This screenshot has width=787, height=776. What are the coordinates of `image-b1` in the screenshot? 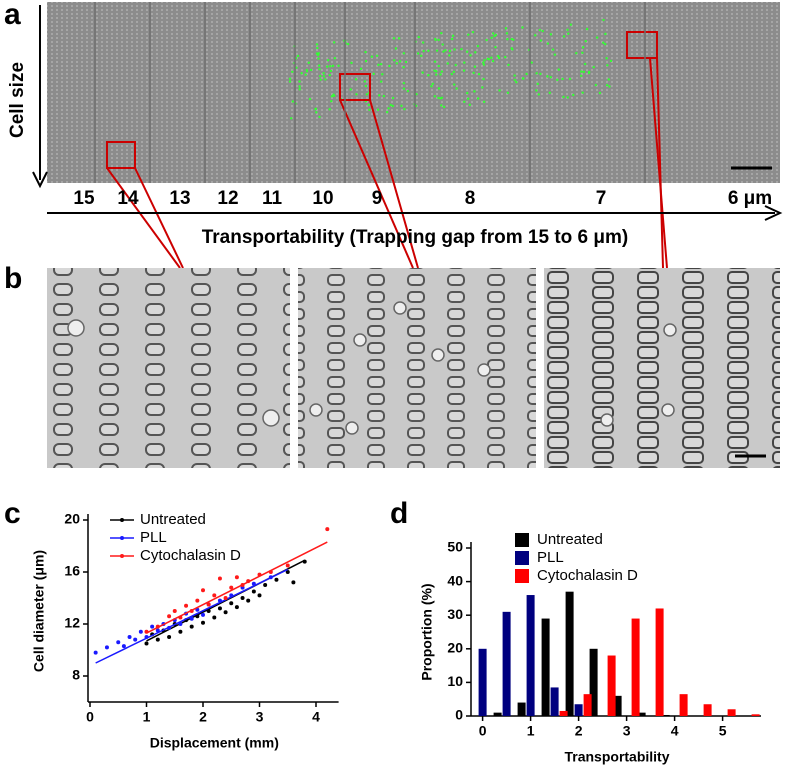 It's located at (168, 368).